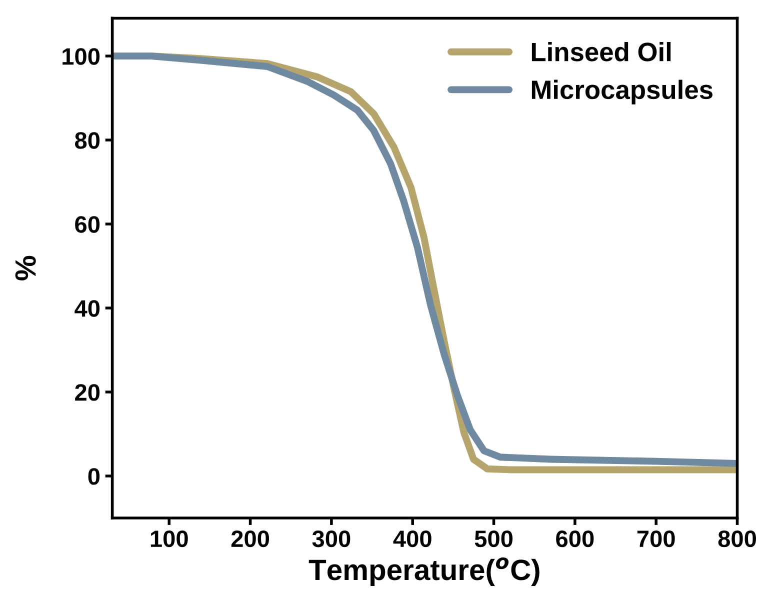  What do you see at coordinates (87, 392) in the screenshot?
I see `y-tick-label: 20` at bounding box center [87, 392].